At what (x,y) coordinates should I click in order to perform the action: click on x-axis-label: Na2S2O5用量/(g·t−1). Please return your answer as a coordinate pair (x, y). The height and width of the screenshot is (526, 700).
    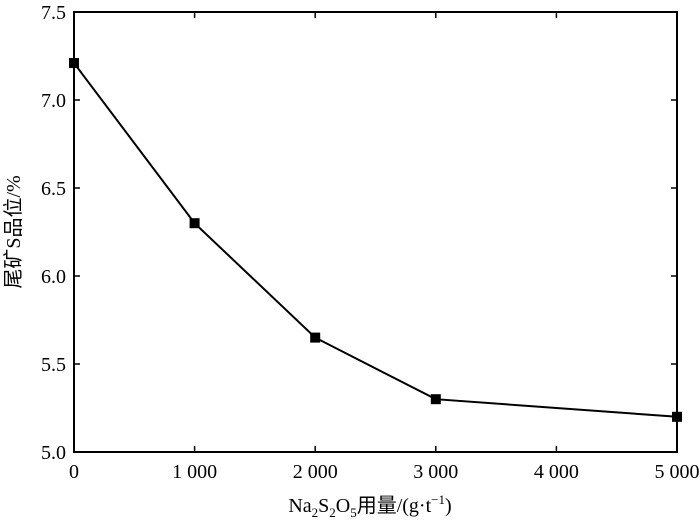
    Looking at the image, I should click on (369, 506).